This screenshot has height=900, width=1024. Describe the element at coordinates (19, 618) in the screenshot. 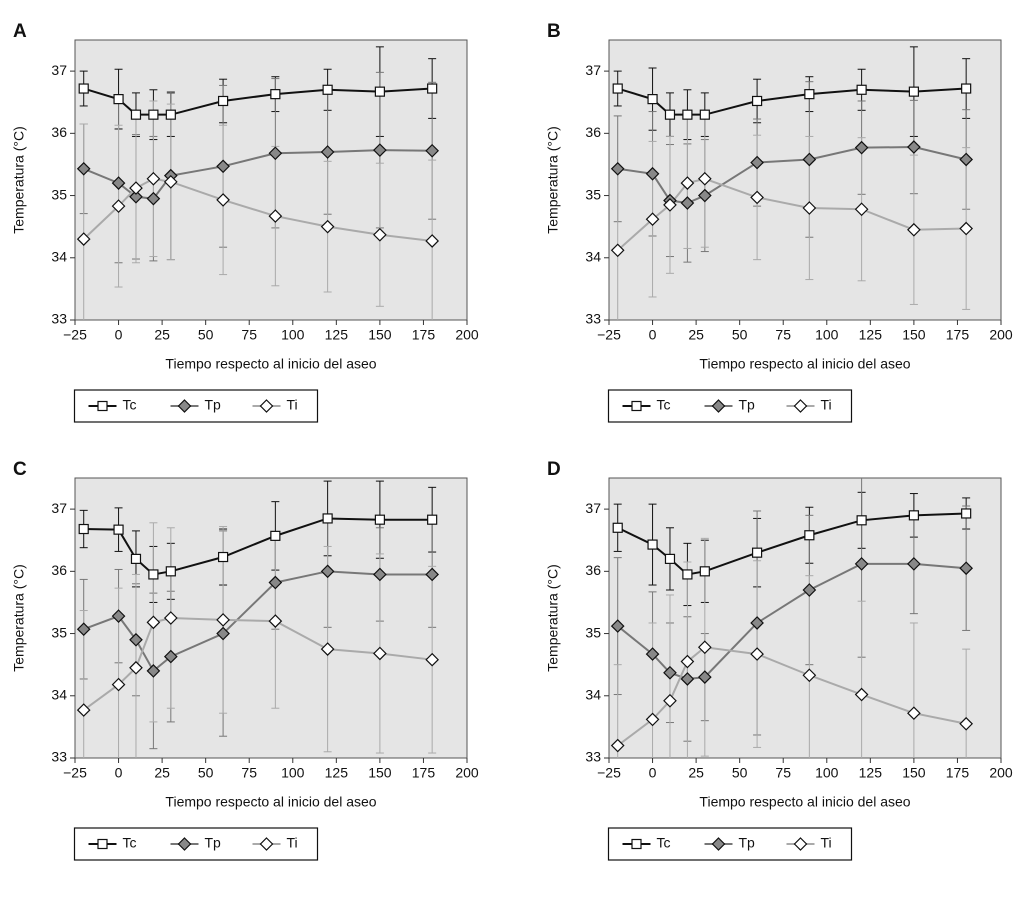

I see `y-axis-label: Temperatura (°C)` at that location.